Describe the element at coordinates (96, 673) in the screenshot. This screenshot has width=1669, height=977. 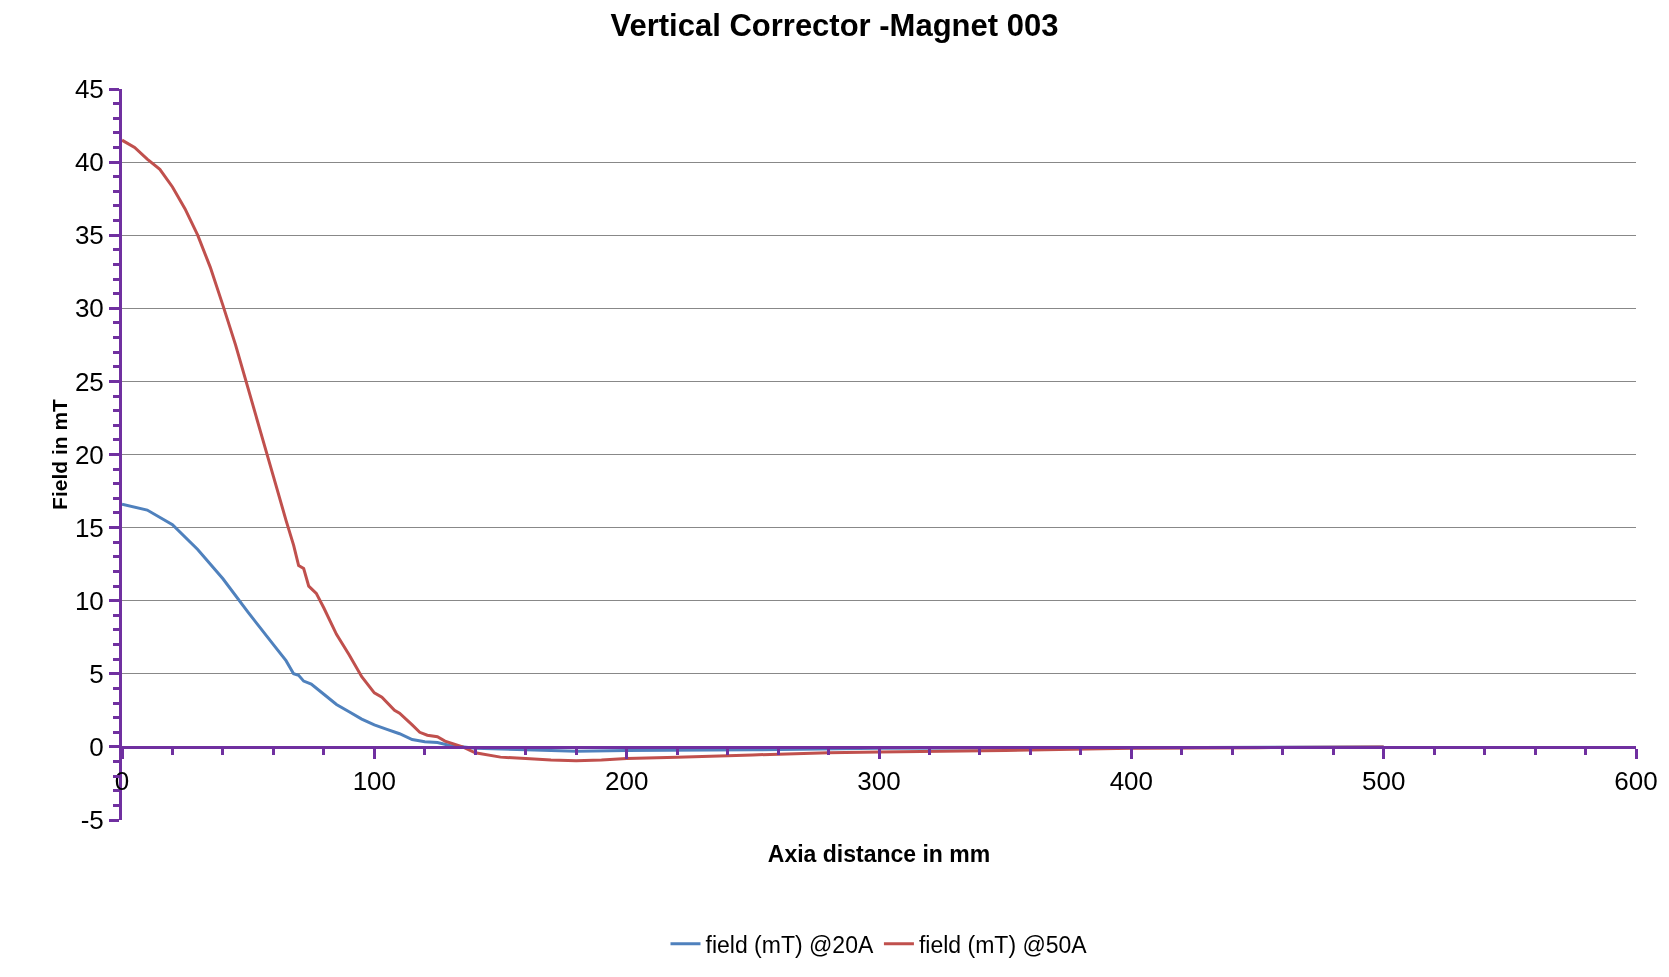
I see `y-tick-label: 5` at that location.